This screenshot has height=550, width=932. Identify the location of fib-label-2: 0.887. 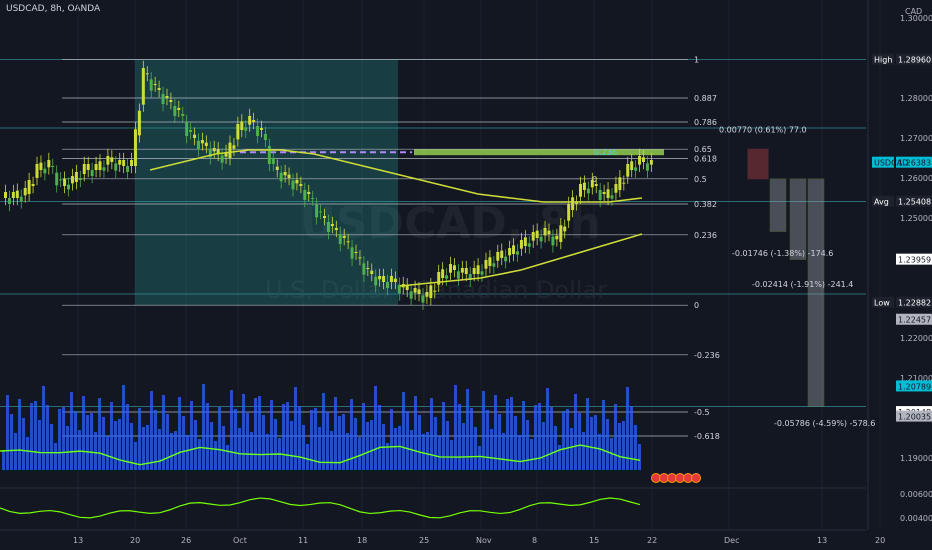
(705, 98).